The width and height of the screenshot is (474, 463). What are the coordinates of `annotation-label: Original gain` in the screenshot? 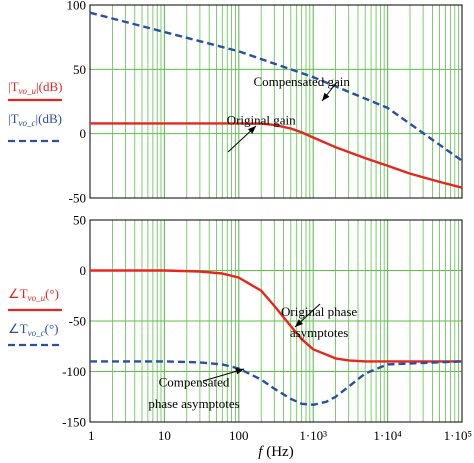 It's located at (261, 120).